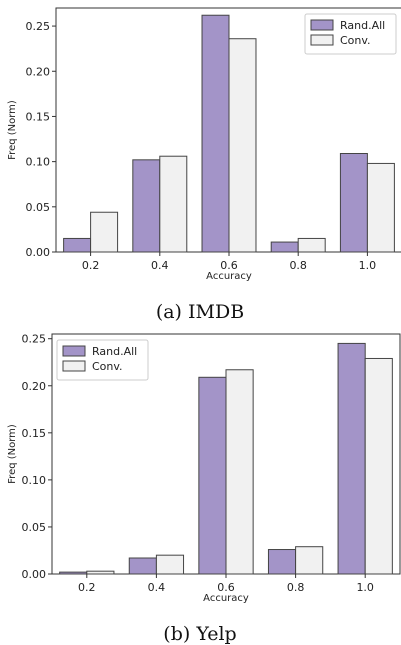 Image resolution: width=401 pixels, height=645 pixels. Describe the element at coordinates (200, 312) in the screenshot. I see `figure-caption: (a) IMDB` at that location.